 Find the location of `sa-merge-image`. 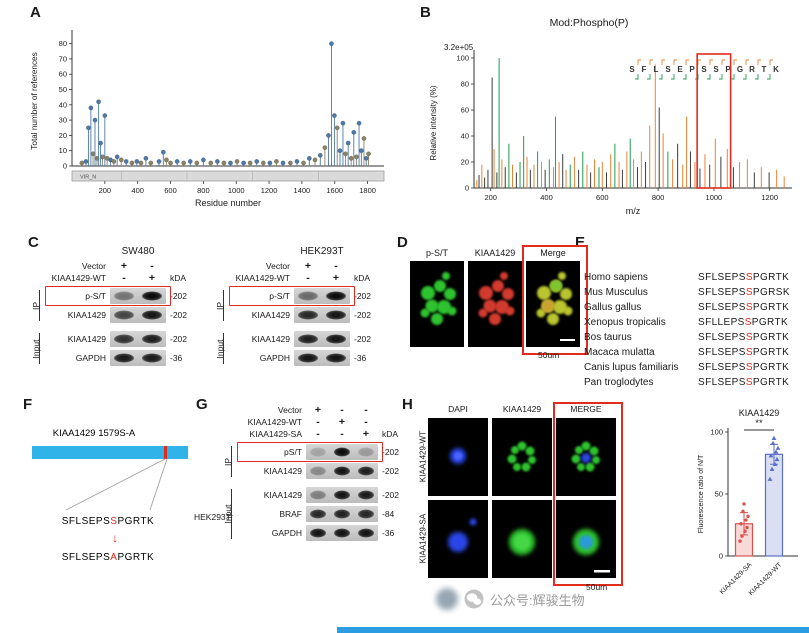

sa-merge-image is located at coordinates (586, 539).